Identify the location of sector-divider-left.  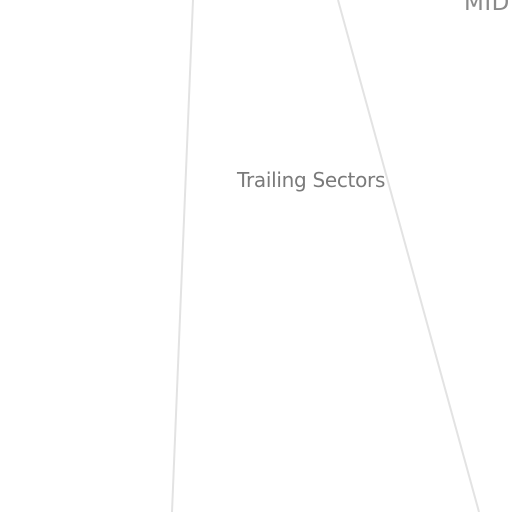
(182, 256).